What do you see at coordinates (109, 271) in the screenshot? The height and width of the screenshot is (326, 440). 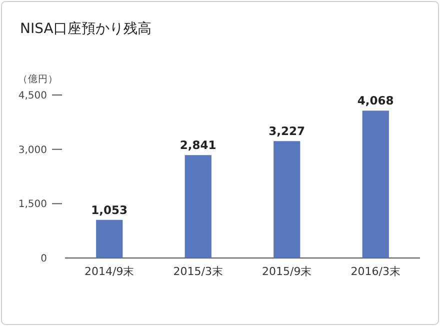 I see `x-tick-label: 2014/9末` at bounding box center [109, 271].